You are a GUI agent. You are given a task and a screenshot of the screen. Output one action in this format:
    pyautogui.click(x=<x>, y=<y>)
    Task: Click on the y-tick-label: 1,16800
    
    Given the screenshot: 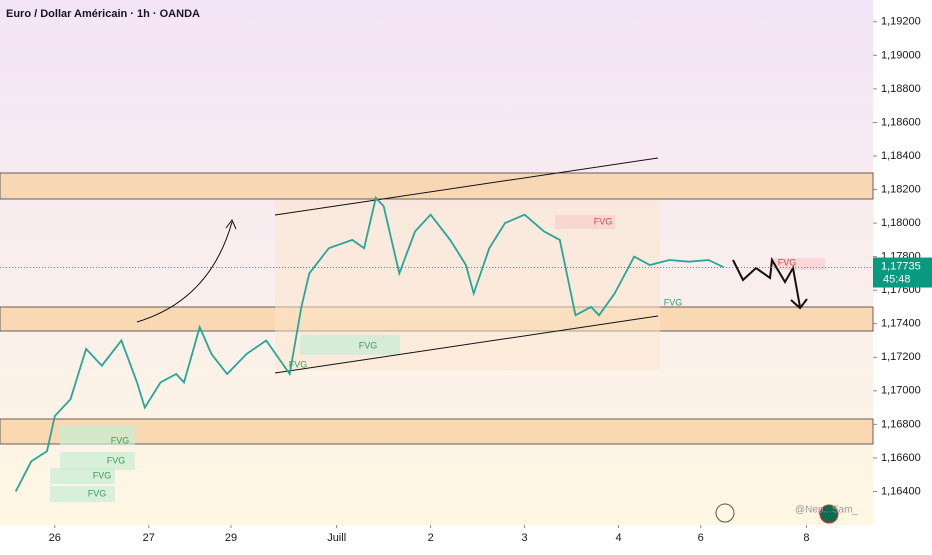 What is the action you would take?
    pyautogui.click(x=901, y=424)
    